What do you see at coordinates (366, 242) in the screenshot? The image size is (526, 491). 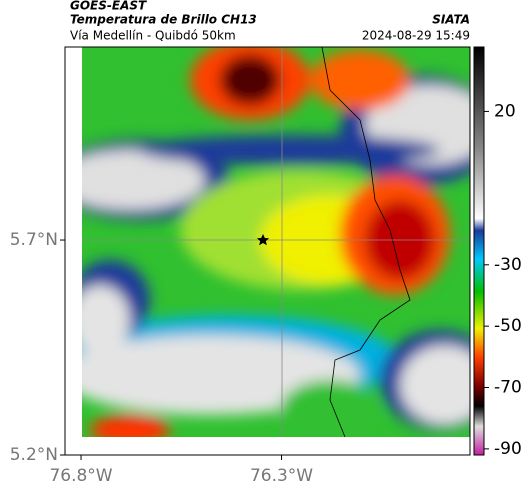 I see `boundary` at bounding box center [366, 242].